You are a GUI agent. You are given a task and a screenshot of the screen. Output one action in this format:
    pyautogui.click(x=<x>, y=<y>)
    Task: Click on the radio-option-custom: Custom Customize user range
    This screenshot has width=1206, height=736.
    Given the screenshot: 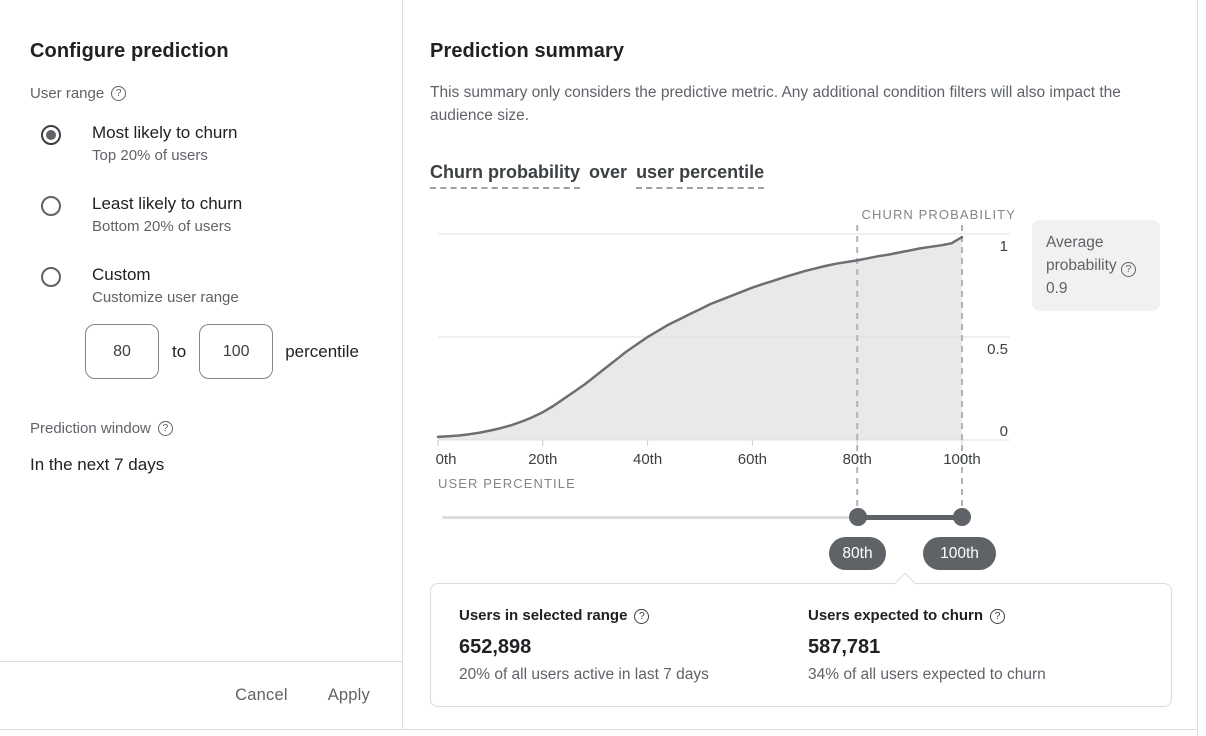 What is the action you would take?
    pyautogui.click(x=205, y=286)
    